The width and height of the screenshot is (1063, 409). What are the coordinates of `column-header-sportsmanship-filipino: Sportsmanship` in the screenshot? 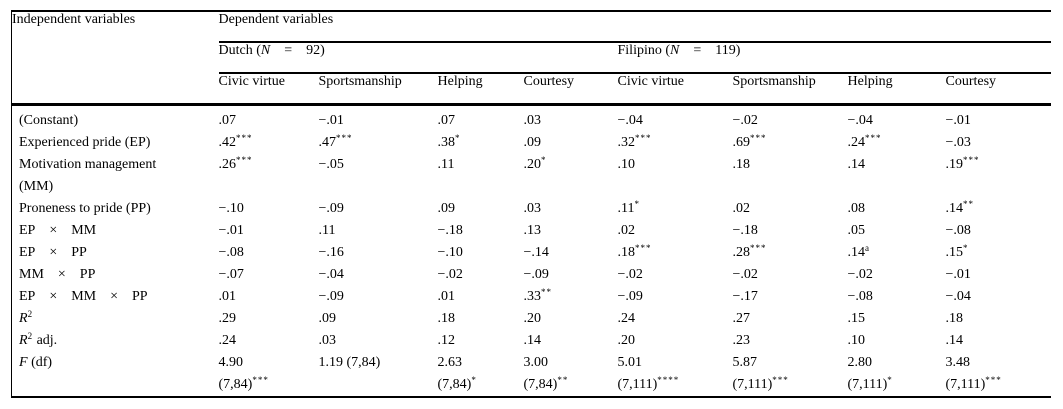 It's located at (790, 89).